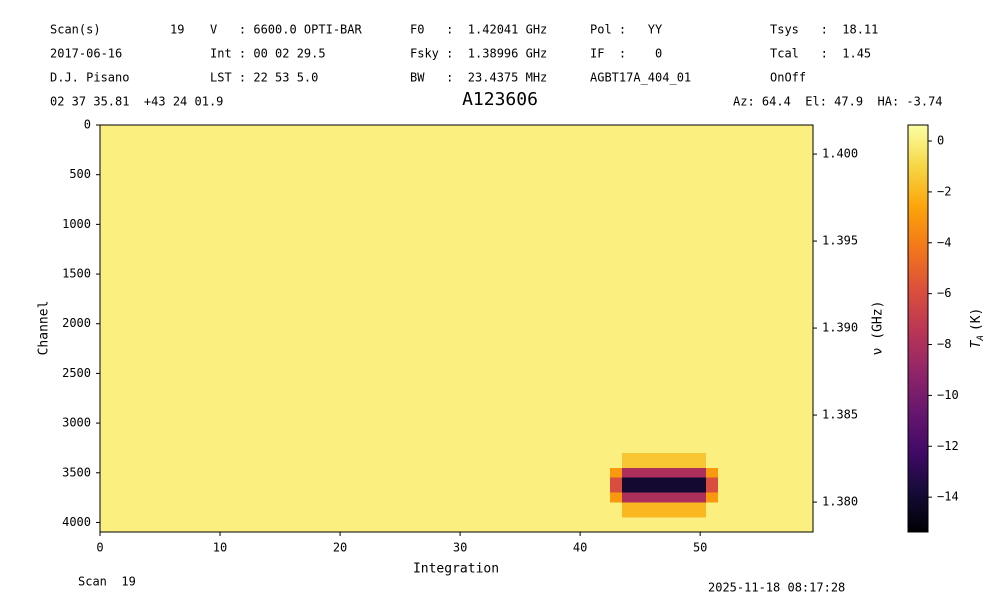 The width and height of the screenshot is (999, 599). What do you see at coordinates (948, 395) in the screenshot?
I see `colorbar-tick-label: −10` at bounding box center [948, 395].